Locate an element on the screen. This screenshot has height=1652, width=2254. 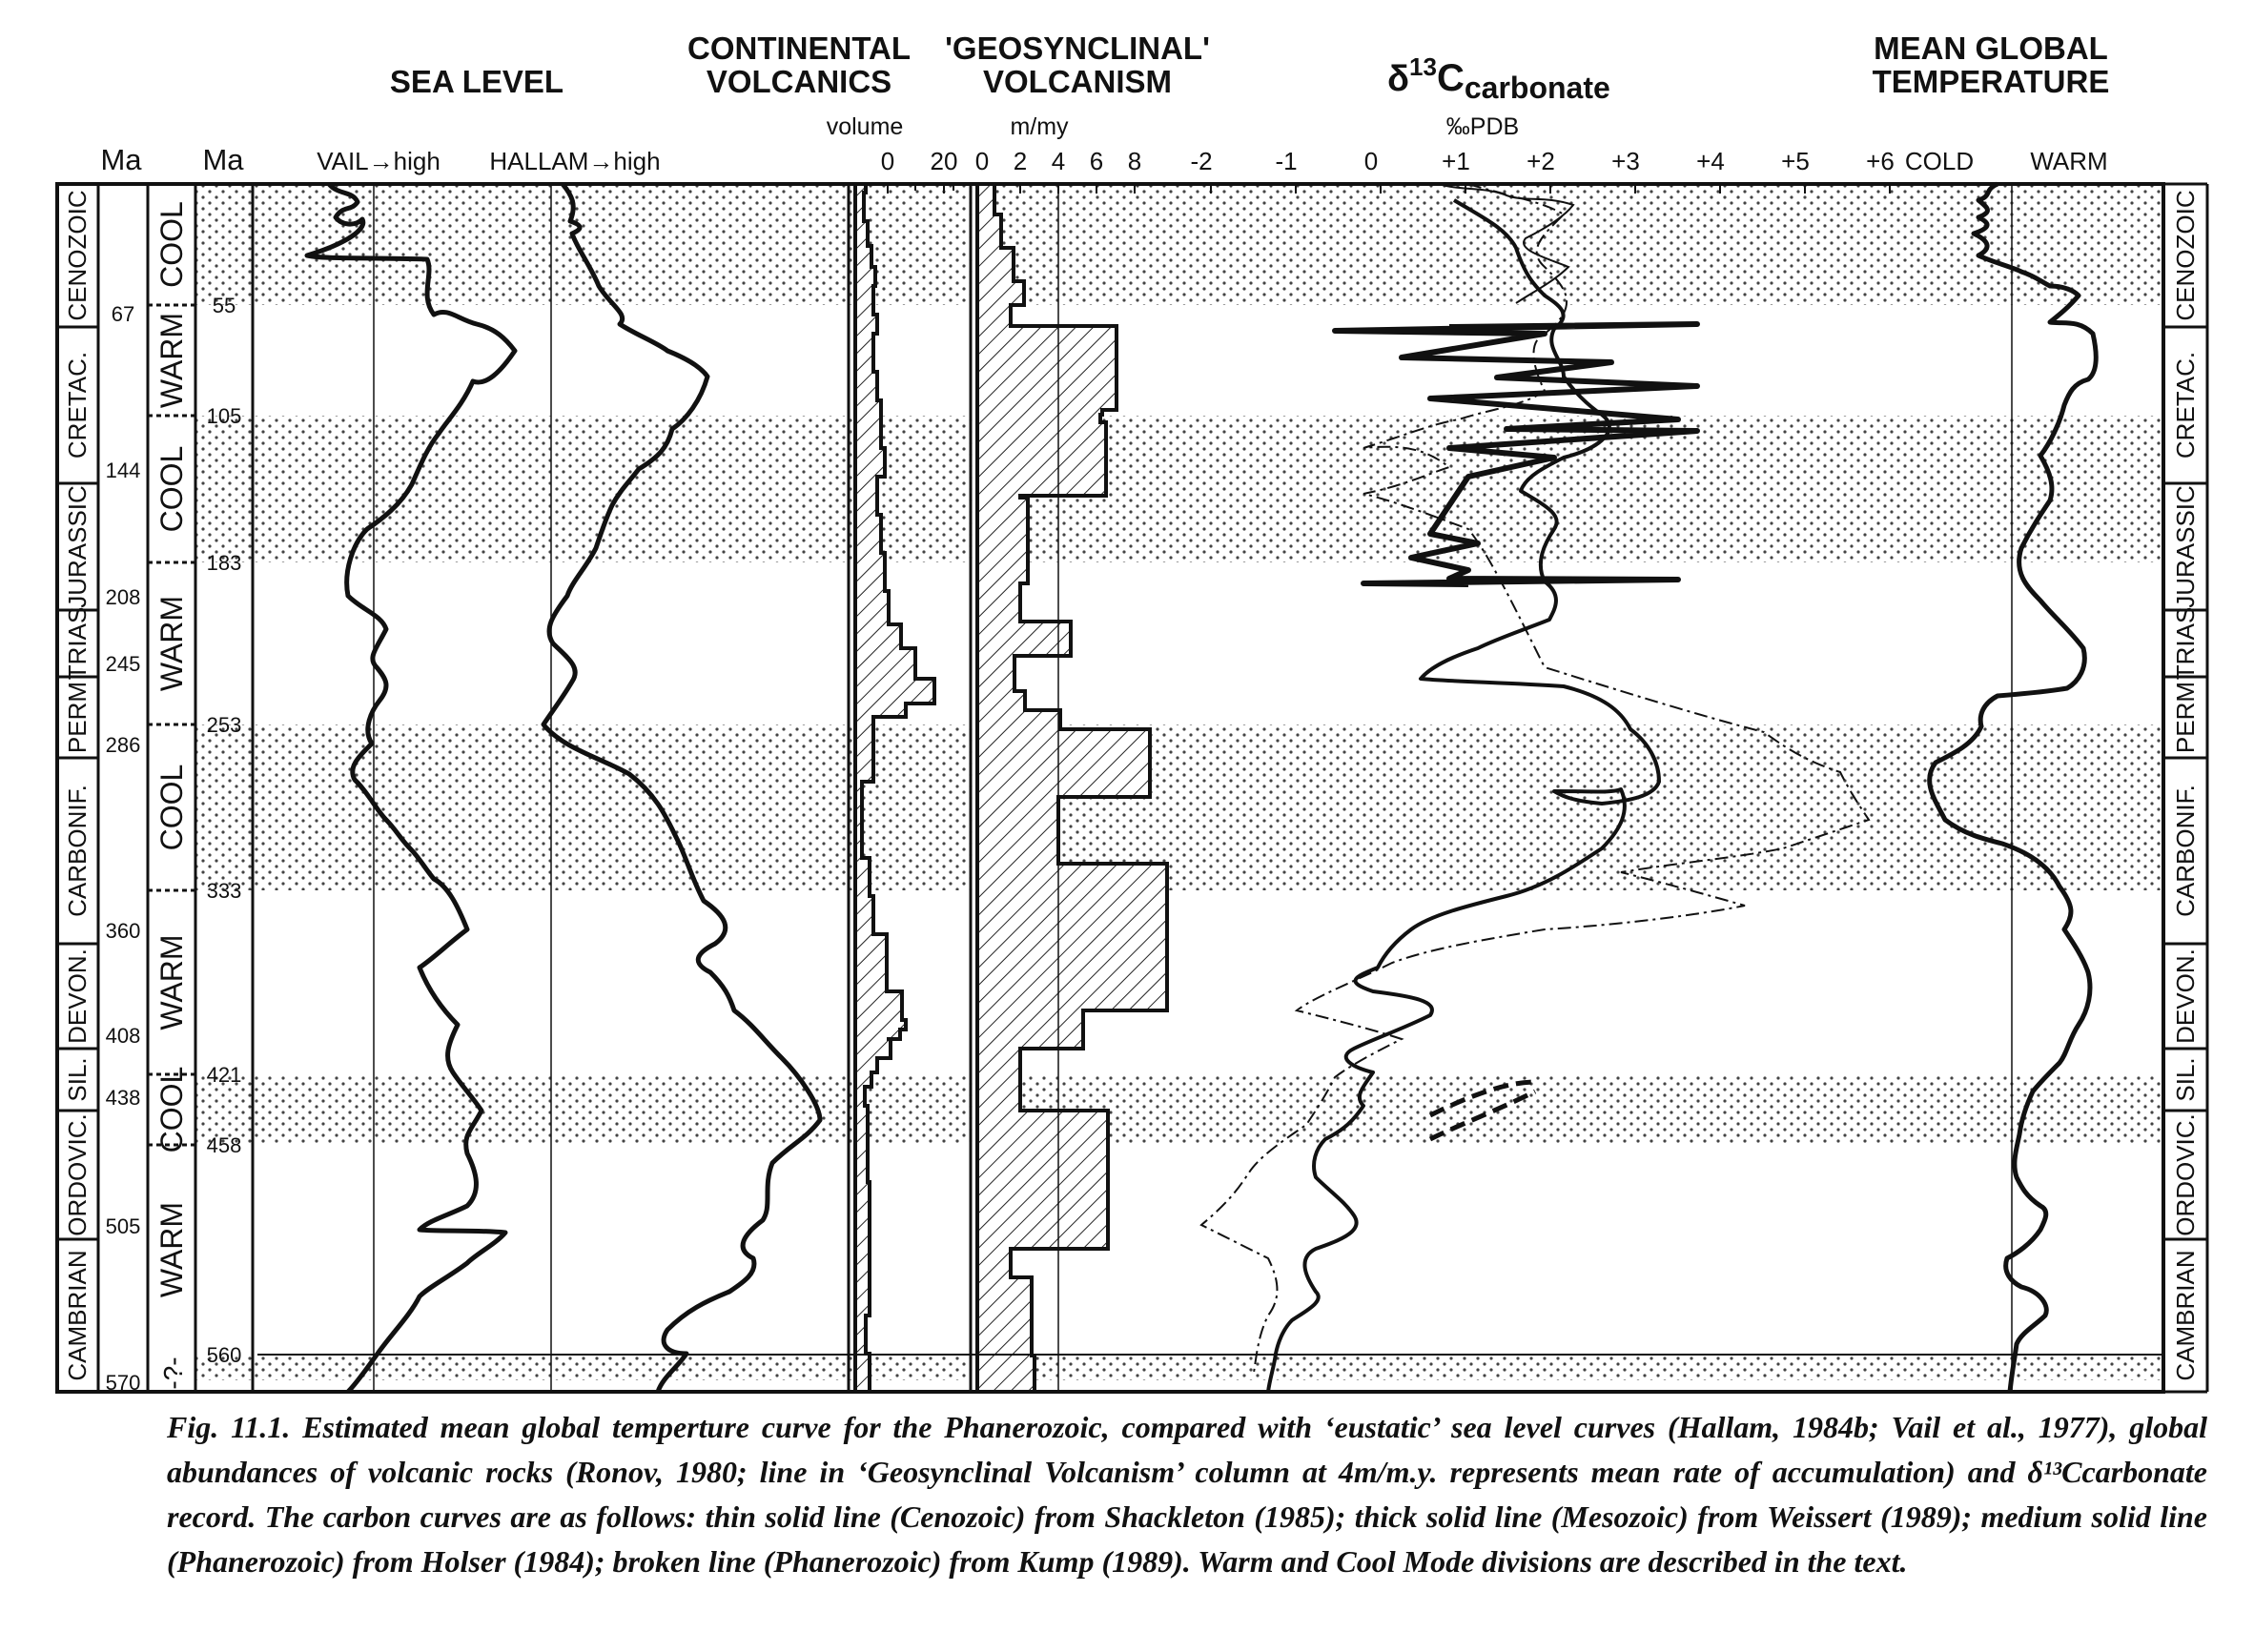
mode-boundary-age: 253 is located at coordinates (224, 725).